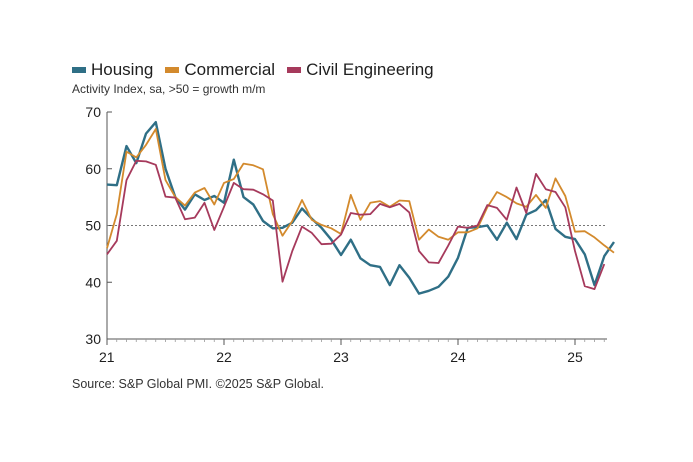 The image size is (693, 462). Describe the element at coordinates (122, 69) in the screenshot. I see `legend-label-housing: Housing` at that location.